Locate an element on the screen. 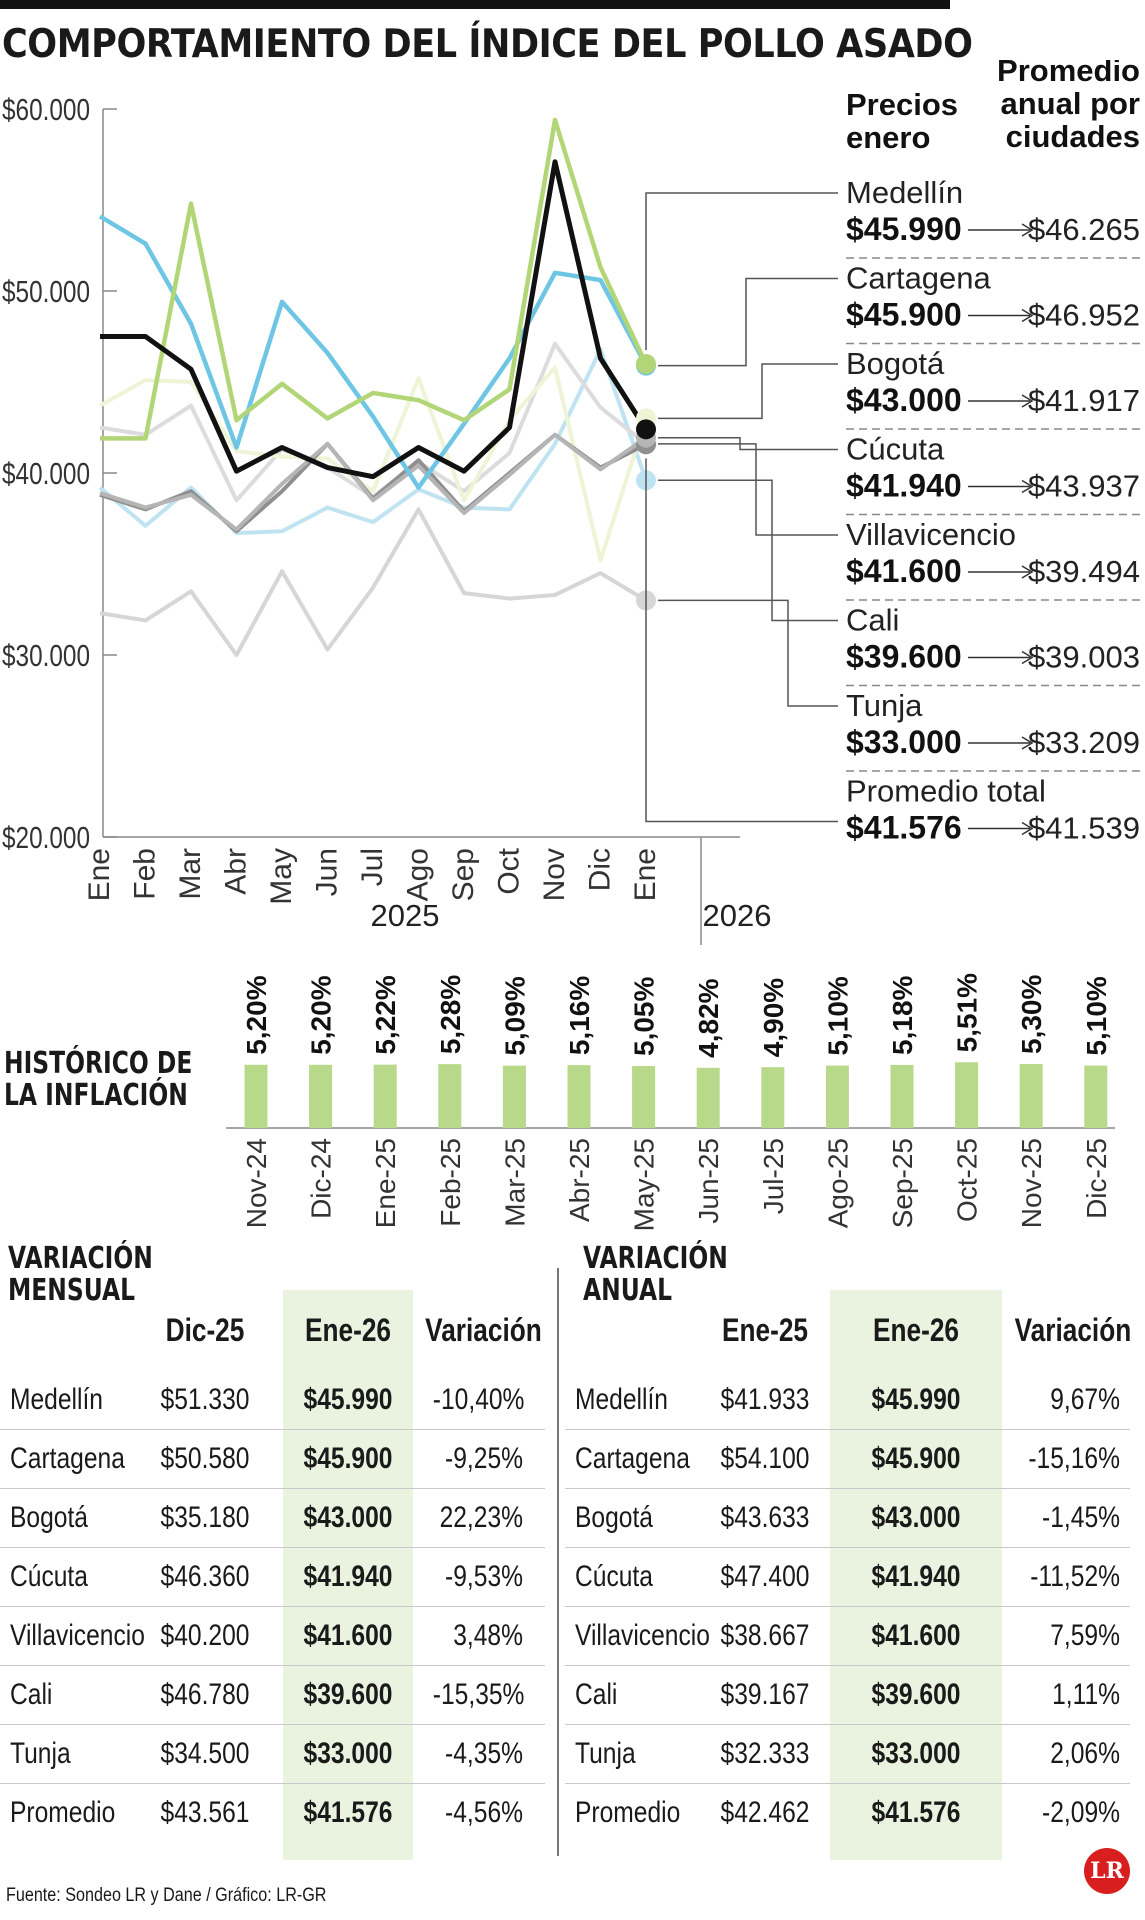  monthly-cell-current: $43.000 is located at coordinates (348, 1517).